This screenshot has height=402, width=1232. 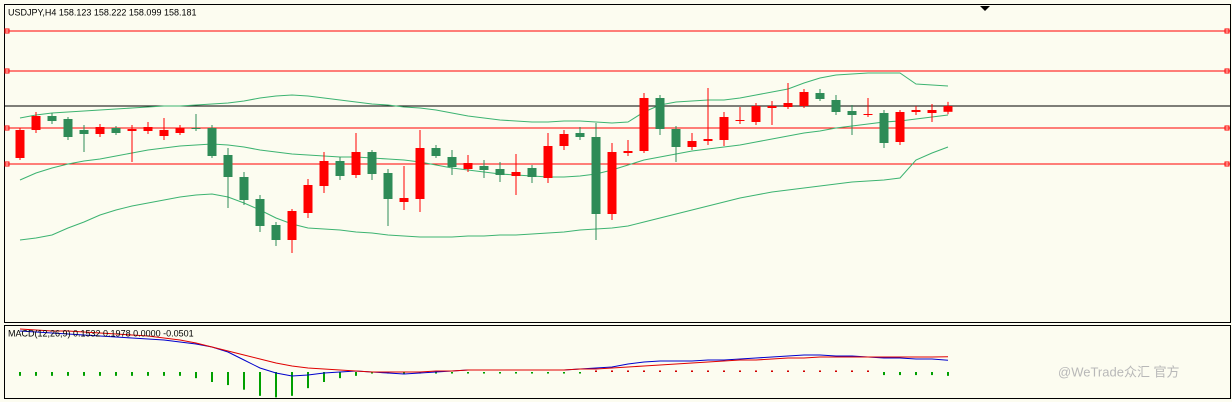 I want to click on shift-marker, so click(x=985, y=8).